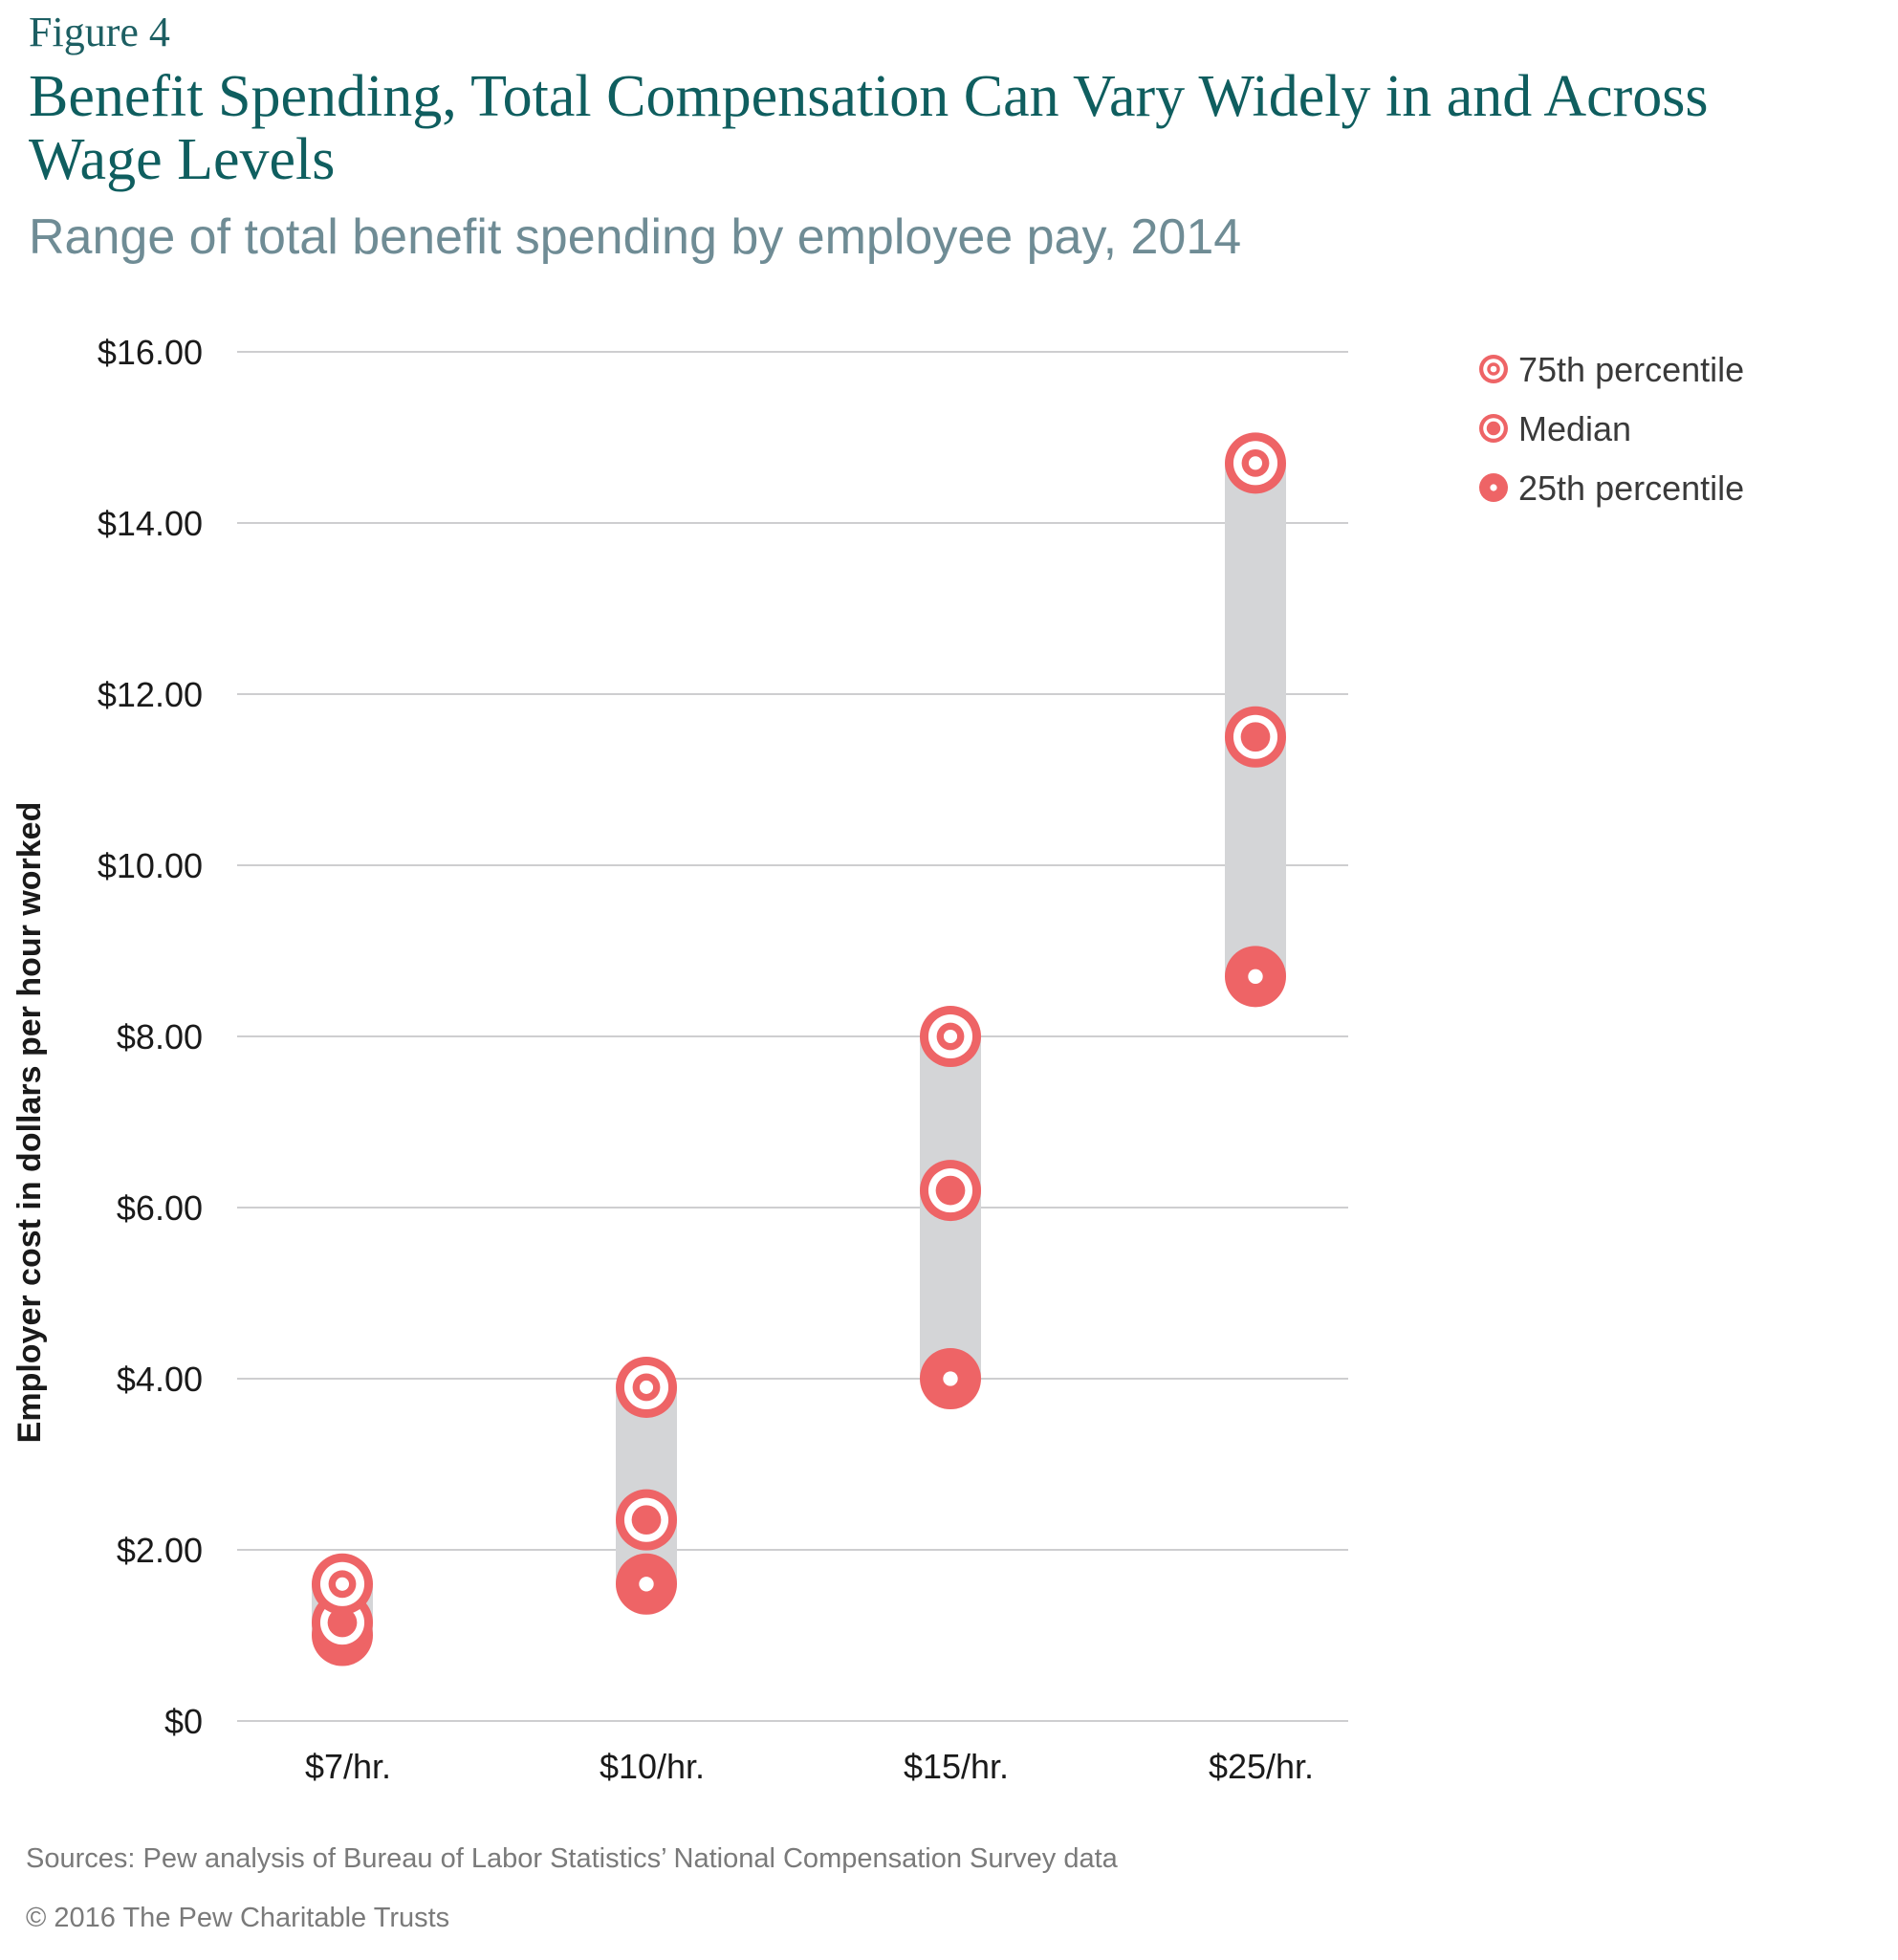 The width and height of the screenshot is (1898, 1960). What do you see at coordinates (150, 865) in the screenshot?
I see `y-tick-label: $10.00` at bounding box center [150, 865].